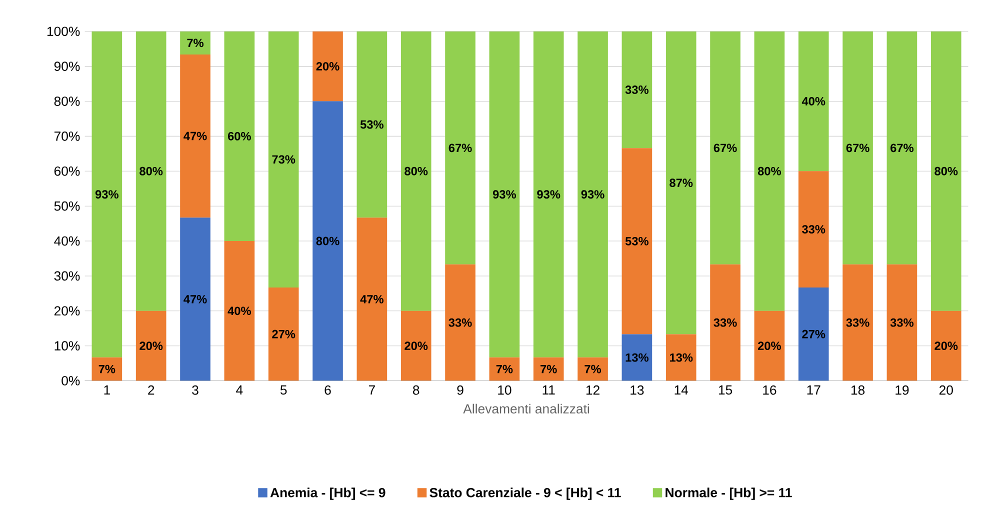 The height and width of the screenshot is (531, 986). Describe the element at coordinates (195, 390) in the screenshot. I see `x-tick-label: 3` at that location.